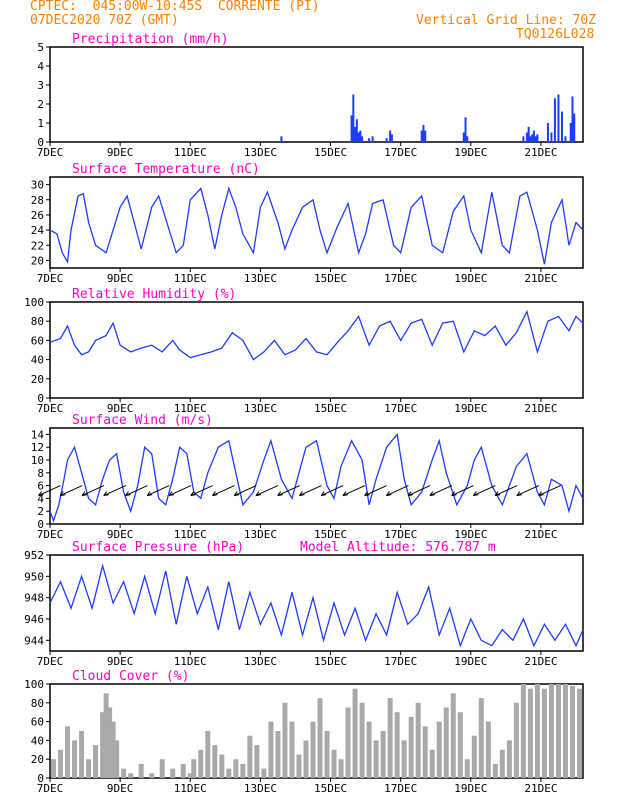 Image resolution: width=618 pixels, height=800 pixels. What do you see at coordinates (150, 39) in the screenshot?
I see `panel-title: Precipitation (mm/h)` at bounding box center [150, 39].